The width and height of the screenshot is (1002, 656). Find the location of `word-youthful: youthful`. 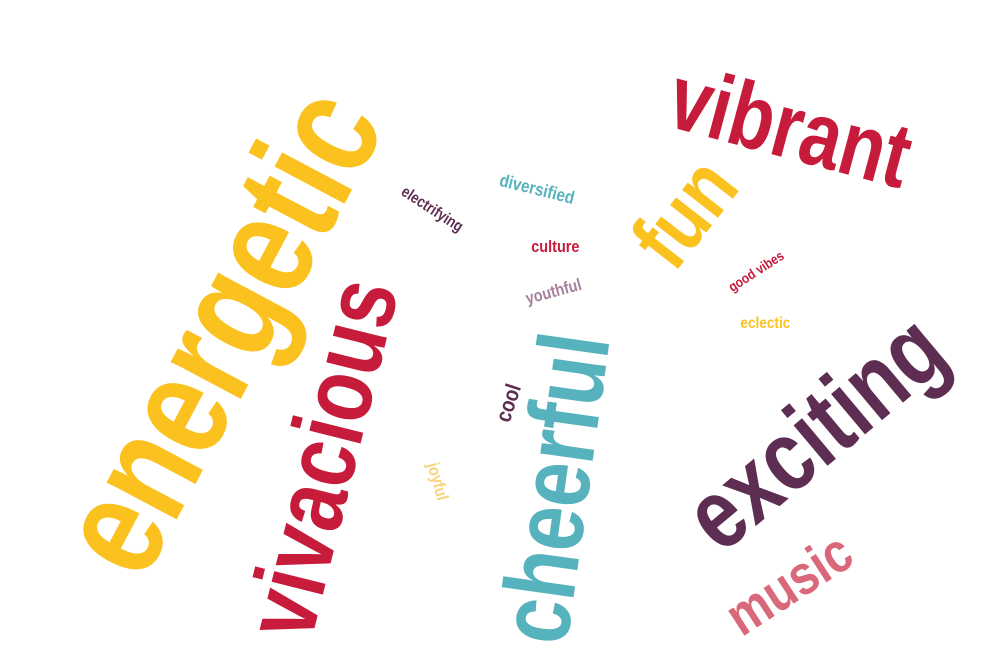

word-youthful: youthful is located at coordinates (553, 291).